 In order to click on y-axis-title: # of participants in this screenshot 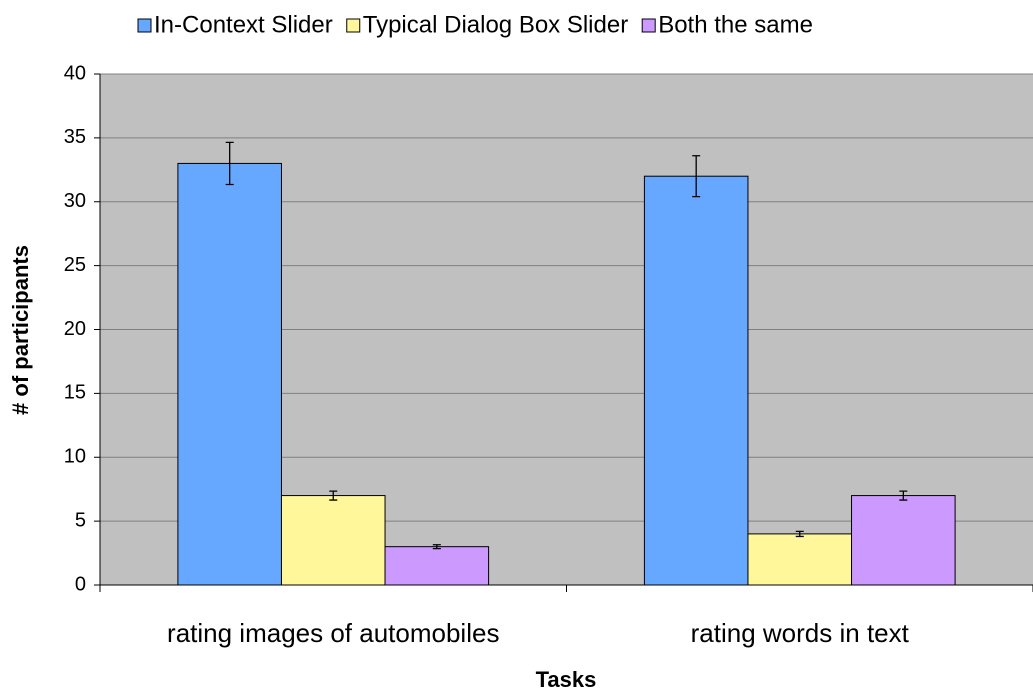, I will do `click(20, 330)`.